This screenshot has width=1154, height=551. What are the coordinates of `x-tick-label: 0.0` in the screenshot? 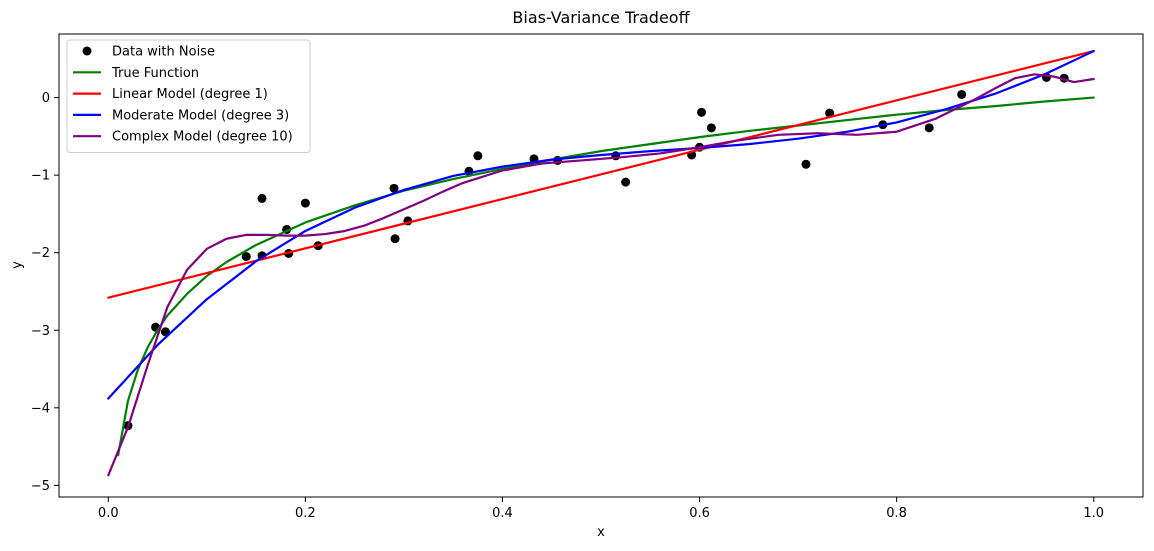 It's located at (108, 513).